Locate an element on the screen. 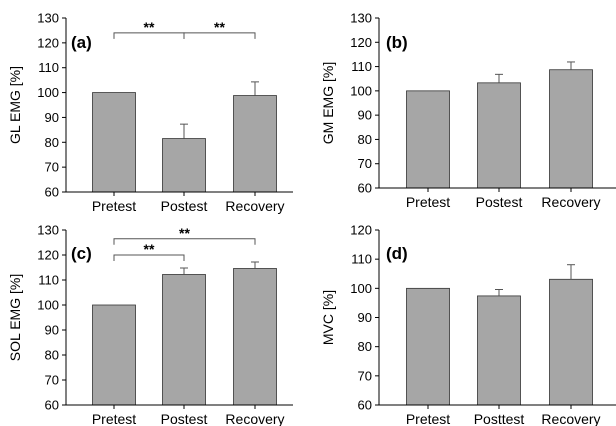 The image size is (616, 426). x-tick-label: Posttest is located at coordinates (499, 418).